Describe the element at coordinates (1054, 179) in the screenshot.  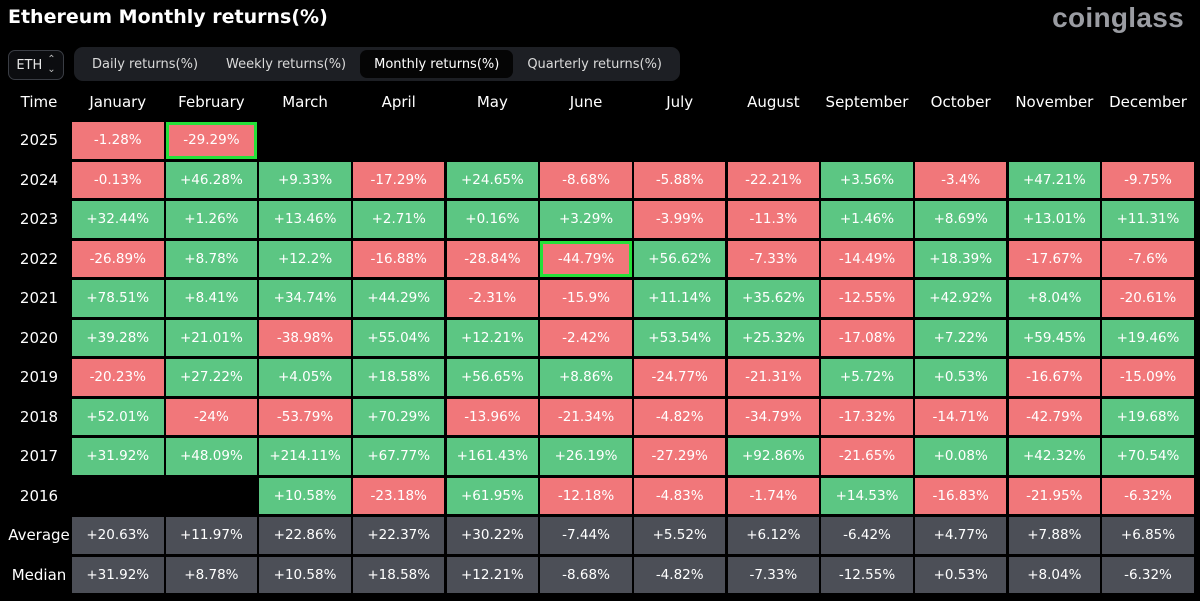
I see `heatmap-cell-2024-november: +47.21%` at that location.